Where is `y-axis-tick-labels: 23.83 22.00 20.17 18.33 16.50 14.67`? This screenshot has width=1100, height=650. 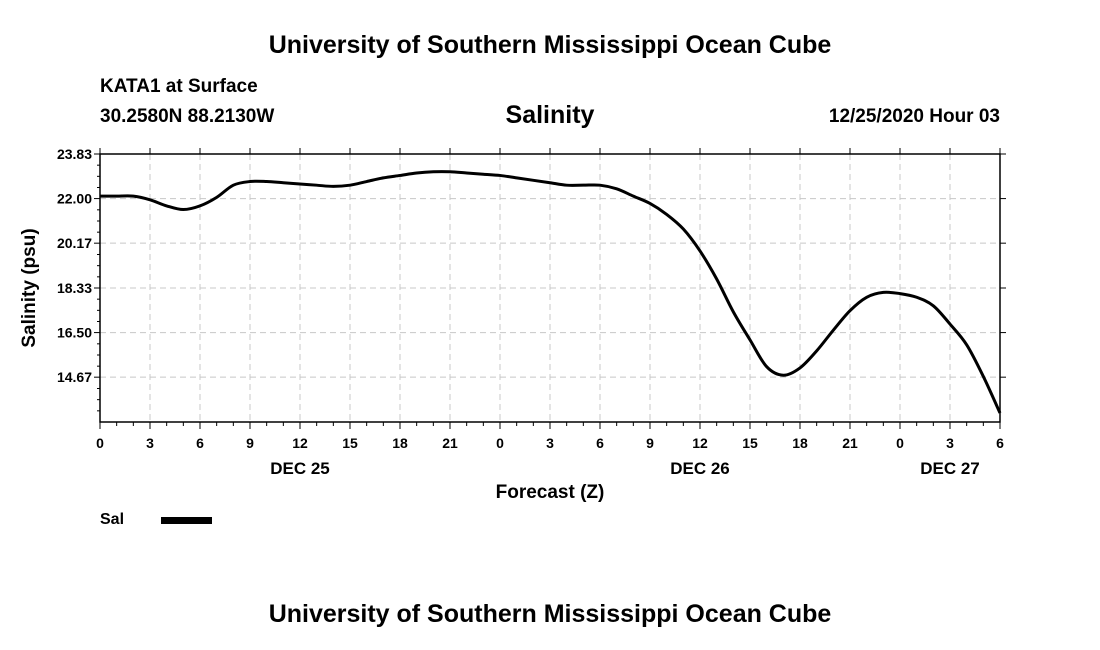 y-axis-tick-labels: 23.83 22.00 20.17 18.33 16.50 14.67 is located at coordinates (74, 265).